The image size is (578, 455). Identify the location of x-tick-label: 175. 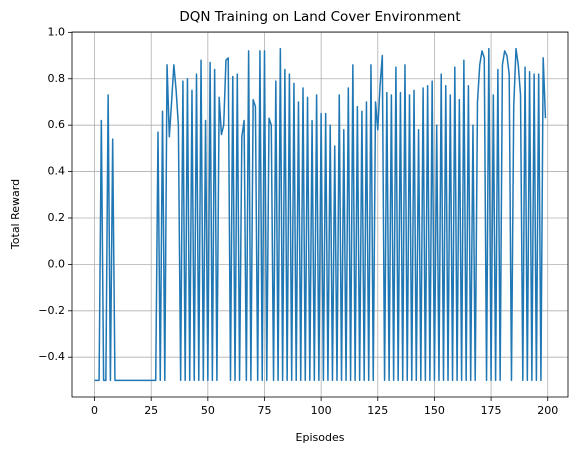
(491, 410).